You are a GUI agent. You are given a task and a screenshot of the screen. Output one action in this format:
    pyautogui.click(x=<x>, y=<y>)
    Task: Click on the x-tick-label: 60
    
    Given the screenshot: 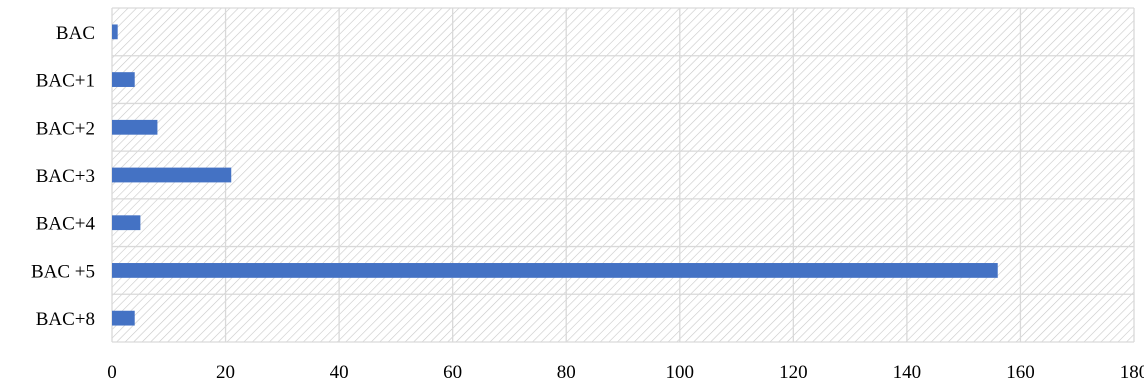 What is the action you would take?
    pyautogui.click(x=452, y=372)
    